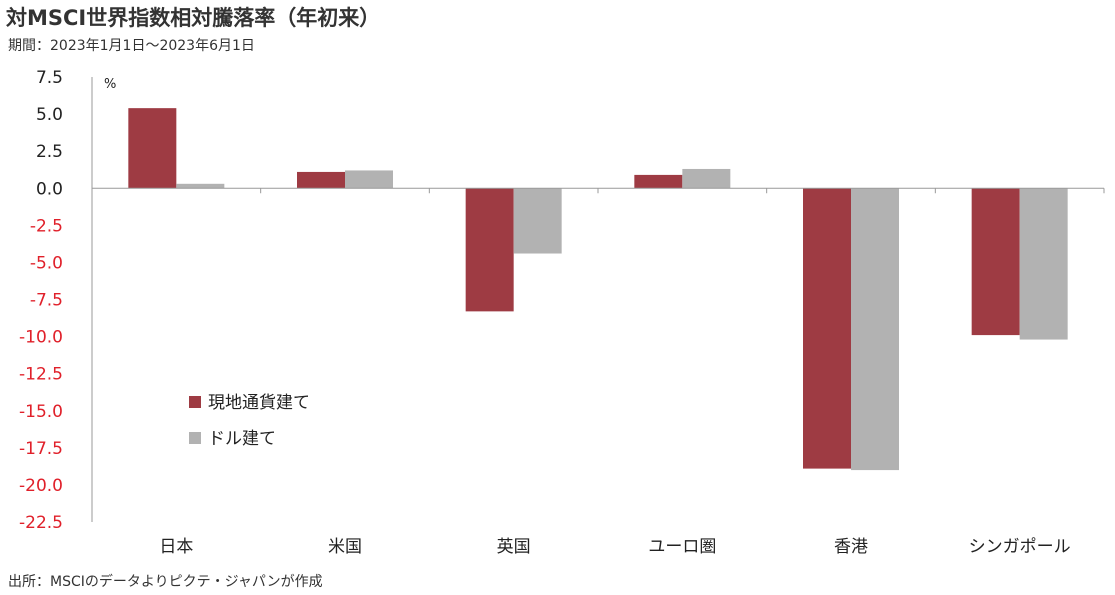 The height and width of the screenshot is (595, 1115). I want to click on y-tick-label: -15.0, so click(41, 412).